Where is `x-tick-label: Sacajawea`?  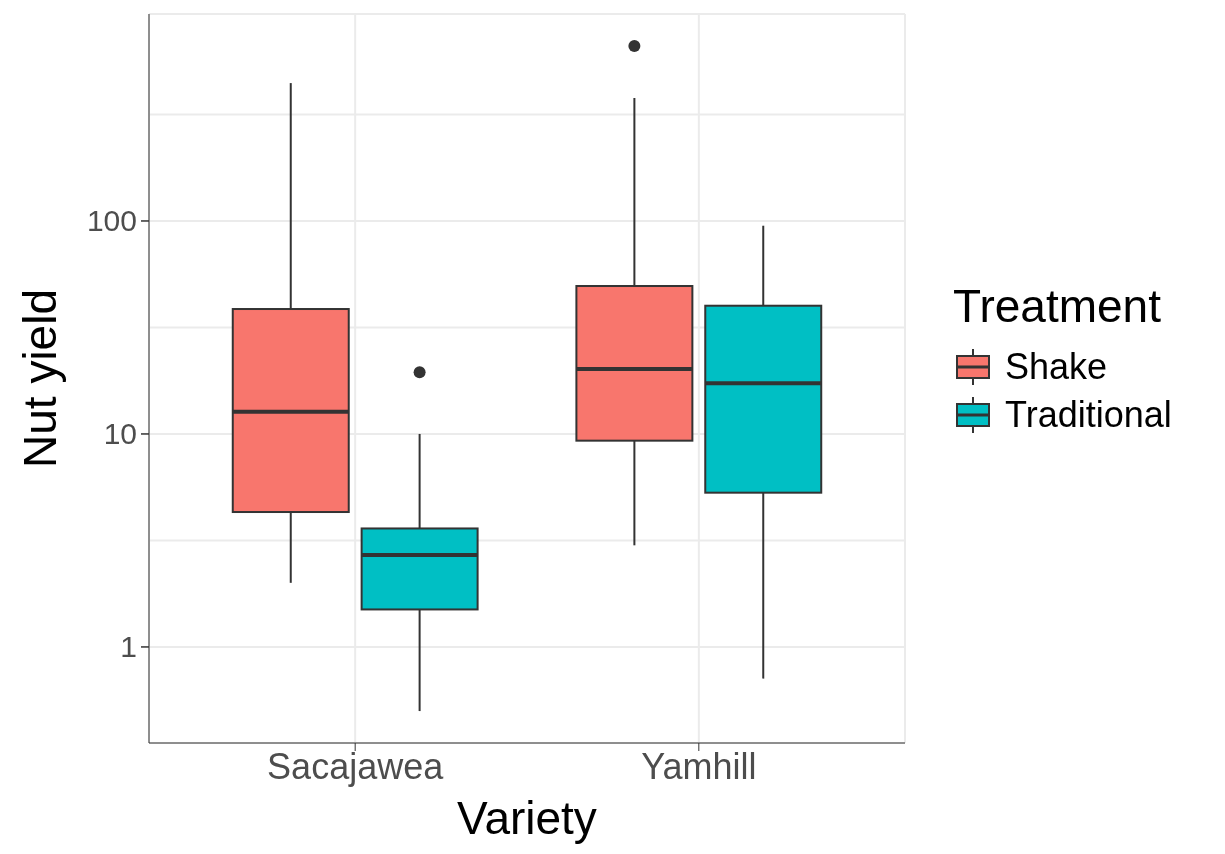 x-tick-label: Sacajawea is located at coordinates (356, 766).